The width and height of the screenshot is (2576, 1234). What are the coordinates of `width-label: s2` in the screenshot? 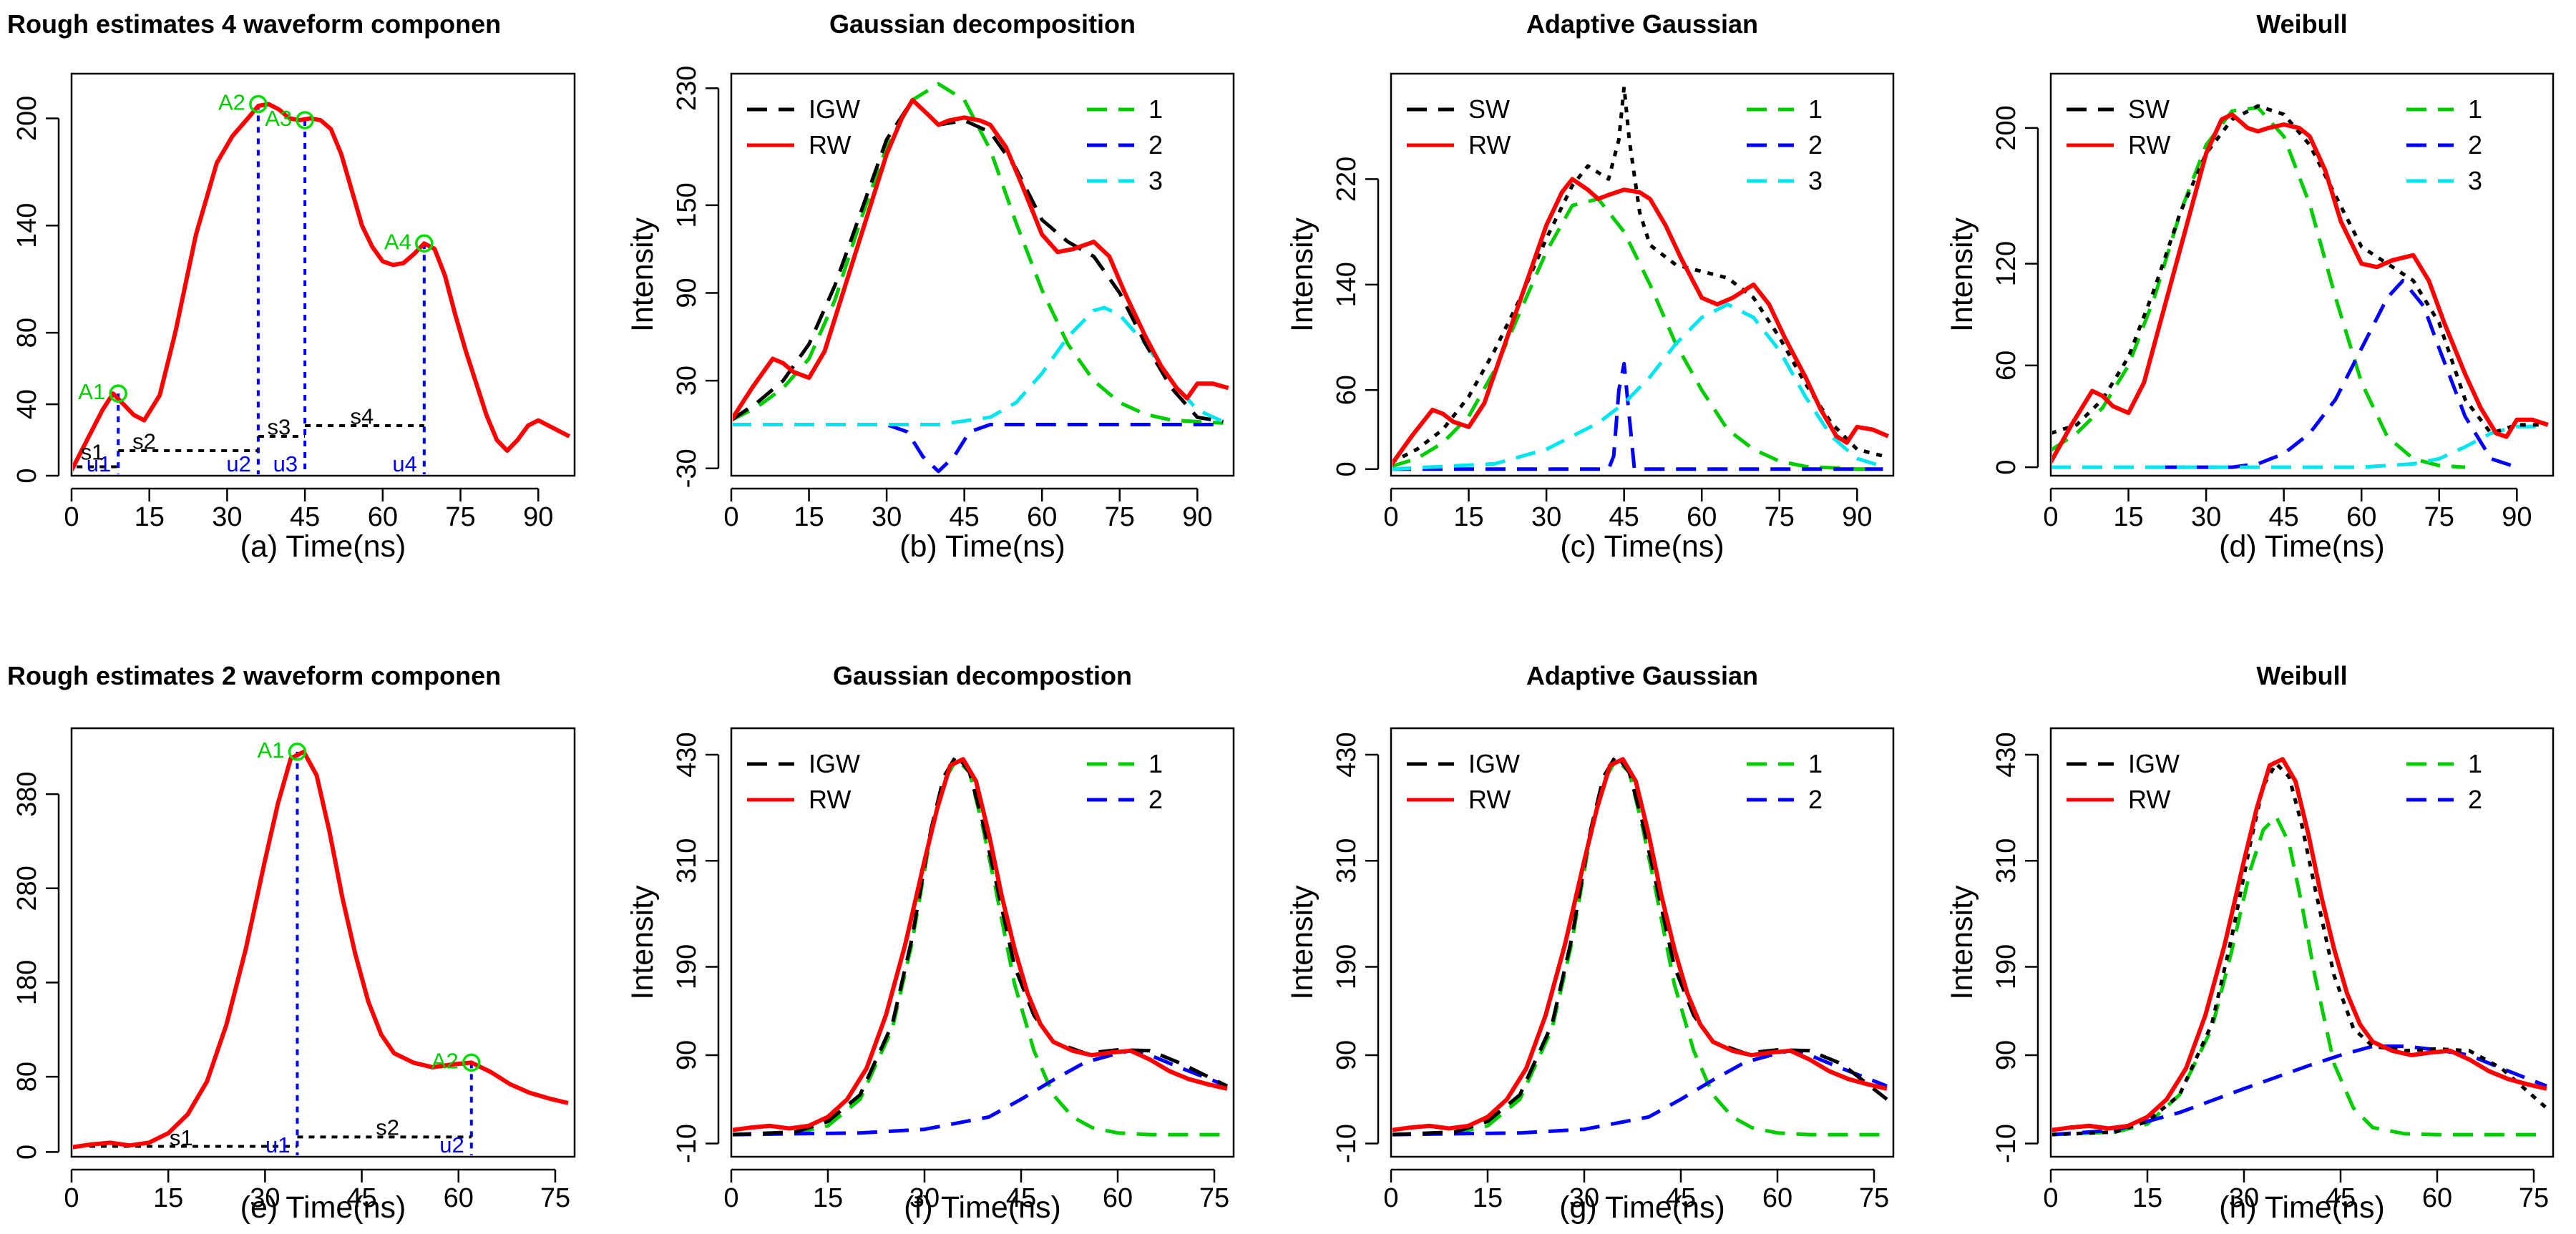 It's located at (387, 1127).